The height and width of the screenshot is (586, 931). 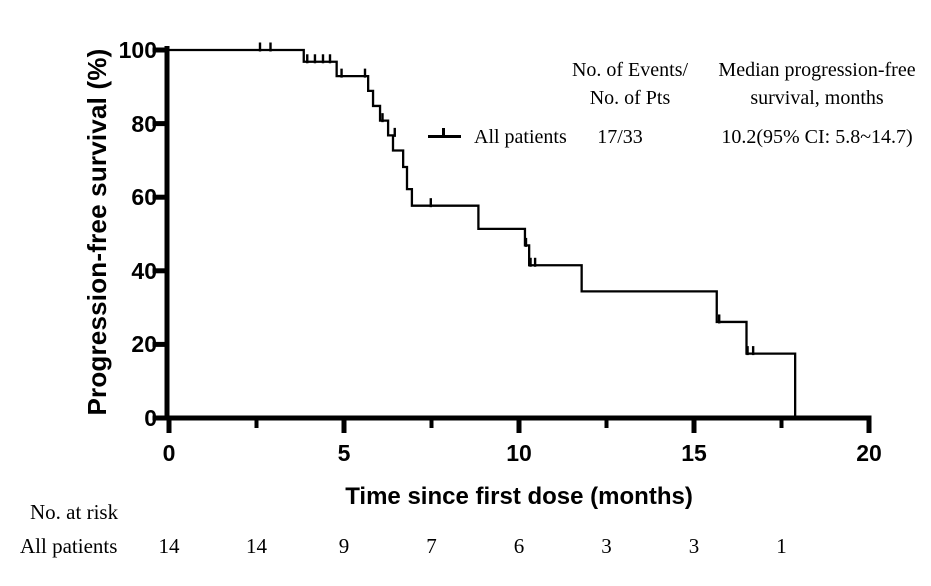 What do you see at coordinates (344, 453) in the screenshot?
I see `x-tick-label-5: 5` at bounding box center [344, 453].